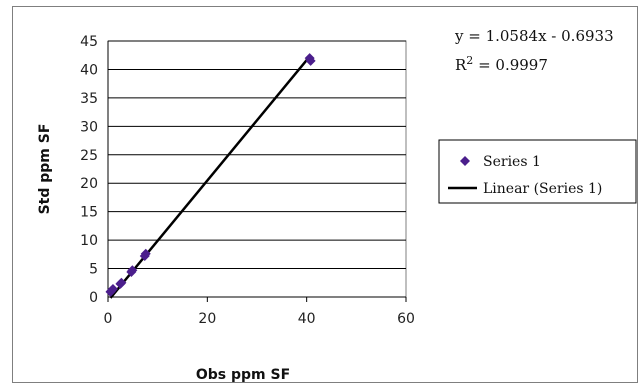  What do you see at coordinates (89, 184) in the screenshot?
I see `y-tick-label: 20` at bounding box center [89, 184].